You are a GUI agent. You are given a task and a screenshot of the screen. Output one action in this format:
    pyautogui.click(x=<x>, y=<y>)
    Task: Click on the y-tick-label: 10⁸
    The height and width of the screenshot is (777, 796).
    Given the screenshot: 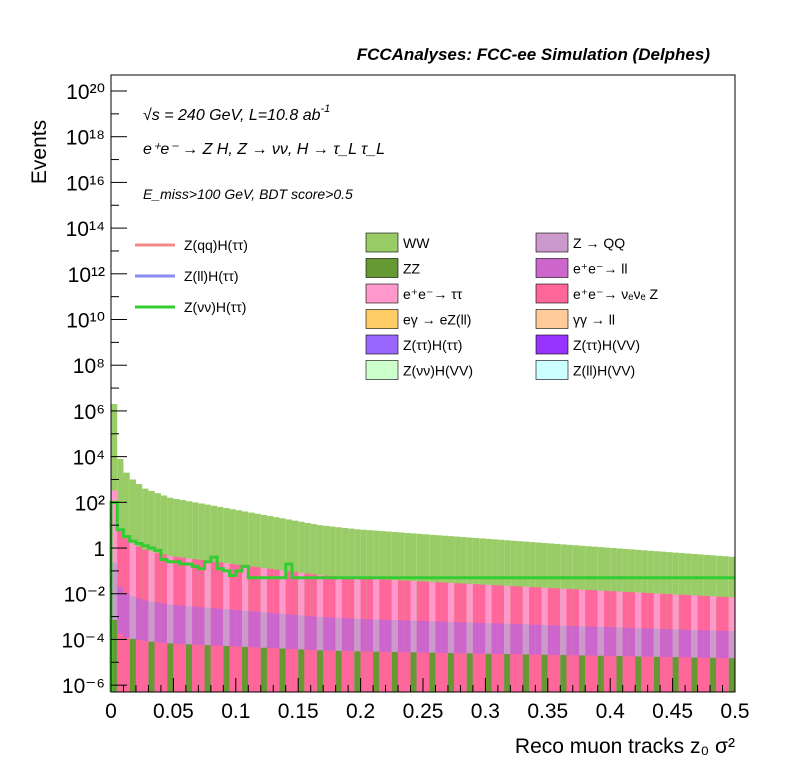 What is the action you would take?
    pyautogui.click(x=89, y=366)
    